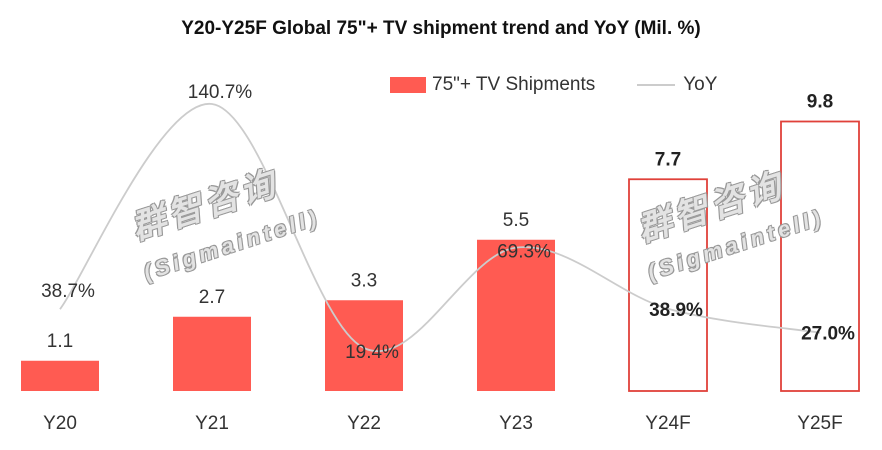  I want to click on x-tick-label-y22: Y22, so click(364, 423).